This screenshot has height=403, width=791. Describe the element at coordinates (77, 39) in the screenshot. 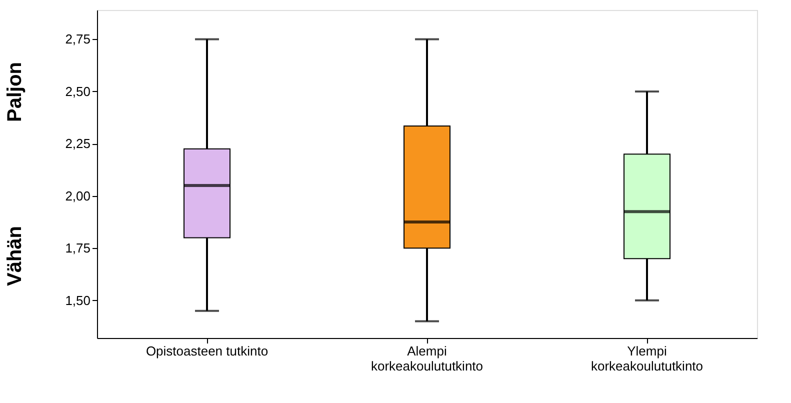

I see `y-tick-label: 2,75` at that location.